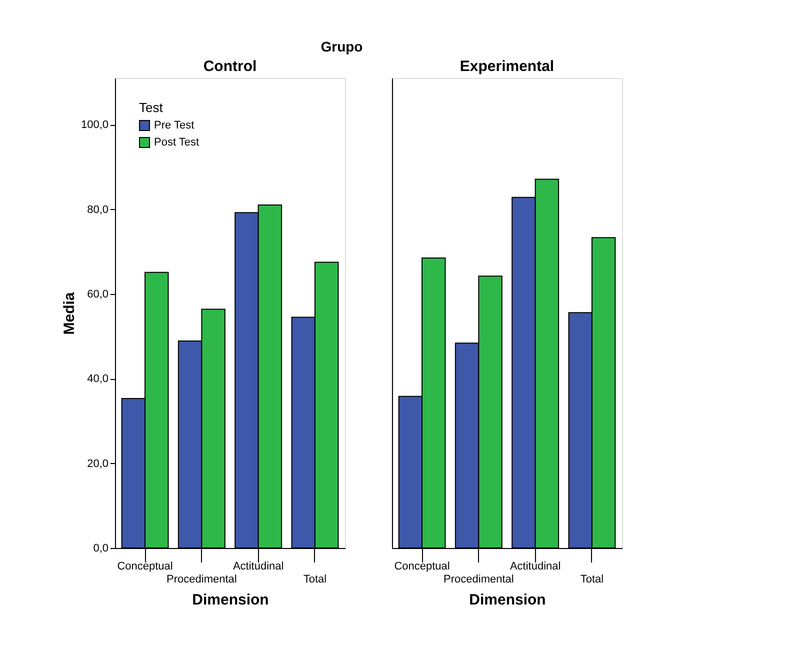  What do you see at coordinates (97, 379) in the screenshot?
I see `y-tick-label: 40,0` at bounding box center [97, 379].